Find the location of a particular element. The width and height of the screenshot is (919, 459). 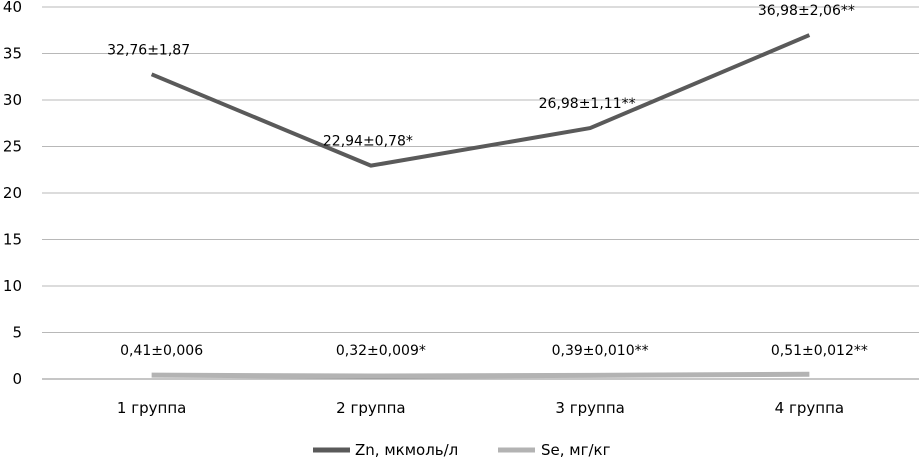

data-label: 0,51±0,012** is located at coordinates (819, 351).